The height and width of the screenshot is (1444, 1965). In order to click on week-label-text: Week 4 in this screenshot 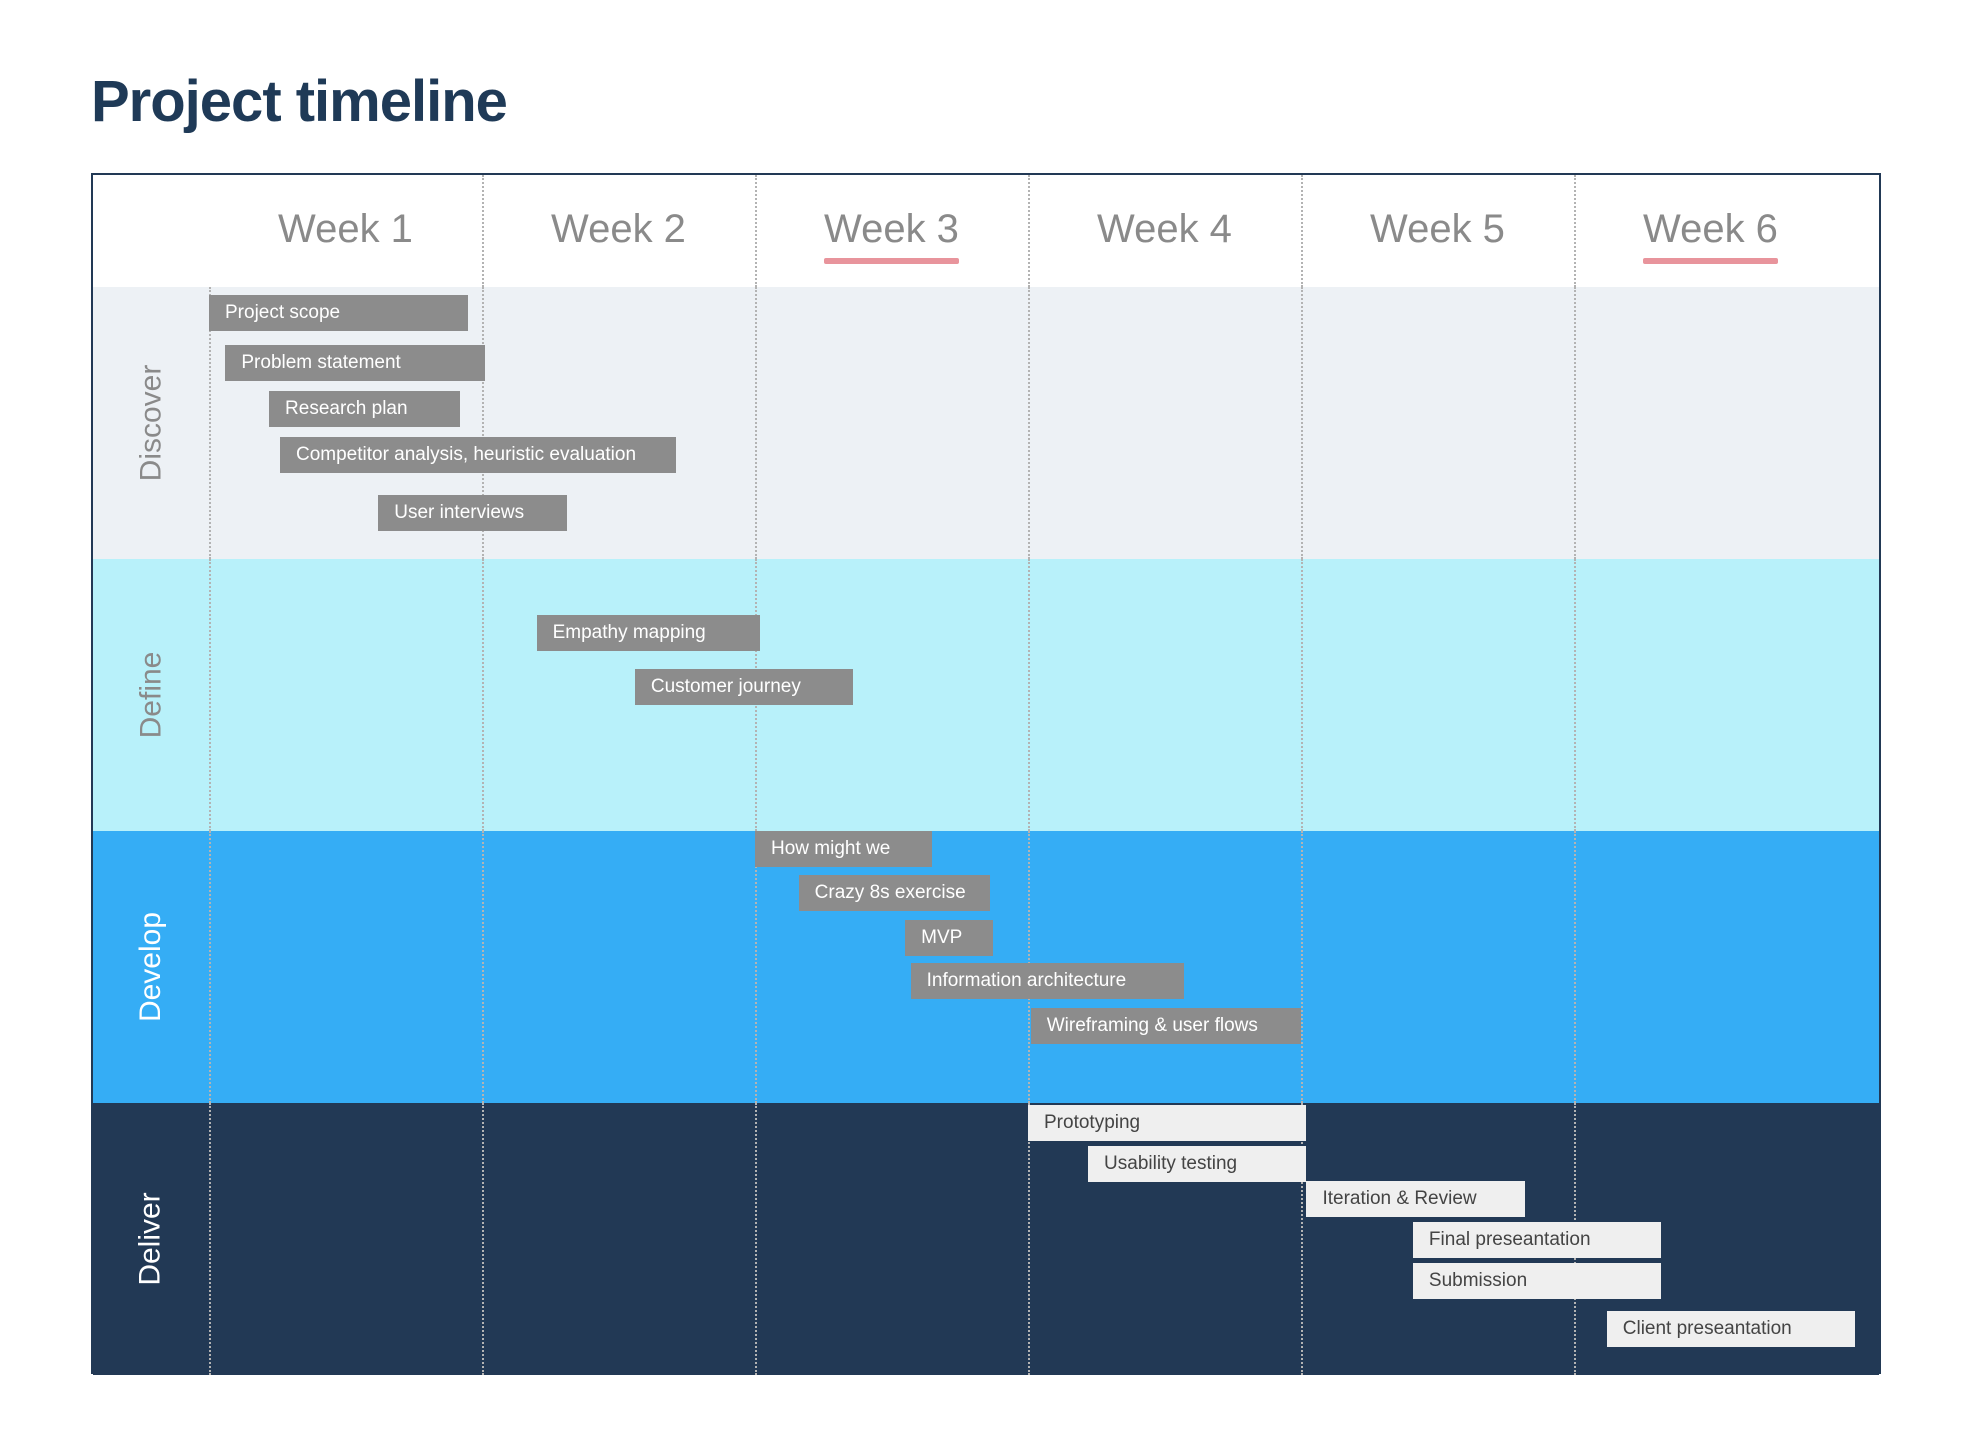, I will do `click(1164, 229)`.